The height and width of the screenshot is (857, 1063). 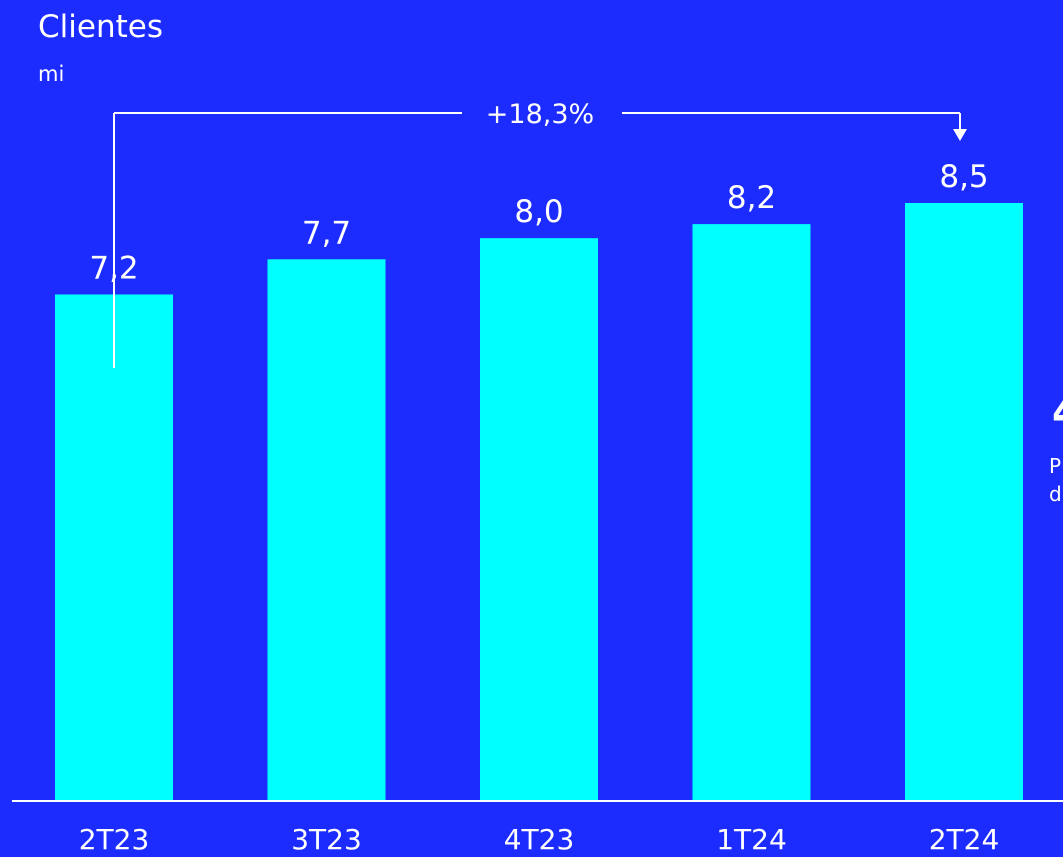 I want to click on chart-title: Clientes, so click(x=100, y=27).